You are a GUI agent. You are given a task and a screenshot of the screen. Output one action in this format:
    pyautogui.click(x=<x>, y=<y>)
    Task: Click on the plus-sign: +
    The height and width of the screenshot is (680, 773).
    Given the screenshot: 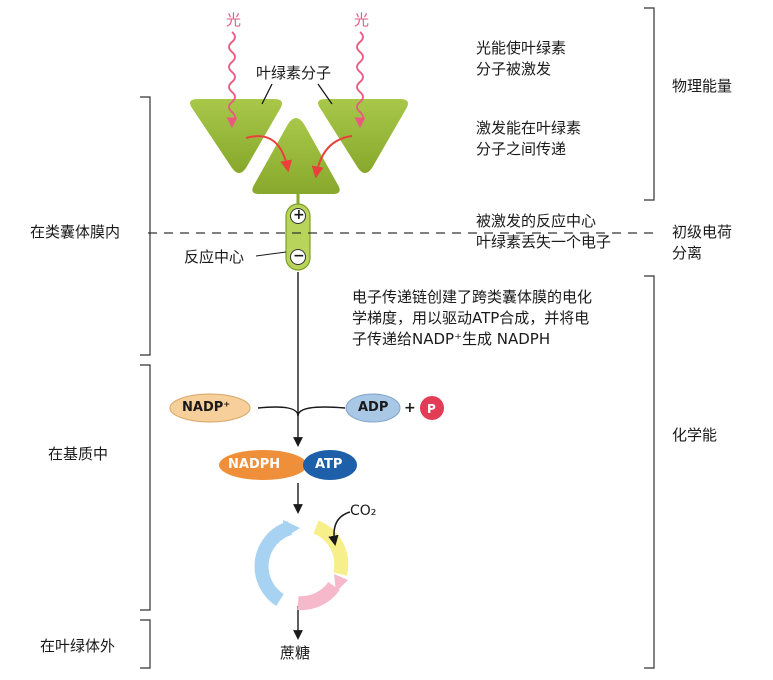 What is the action you would take?
    pyautogui.click(x=299, y=215)
    